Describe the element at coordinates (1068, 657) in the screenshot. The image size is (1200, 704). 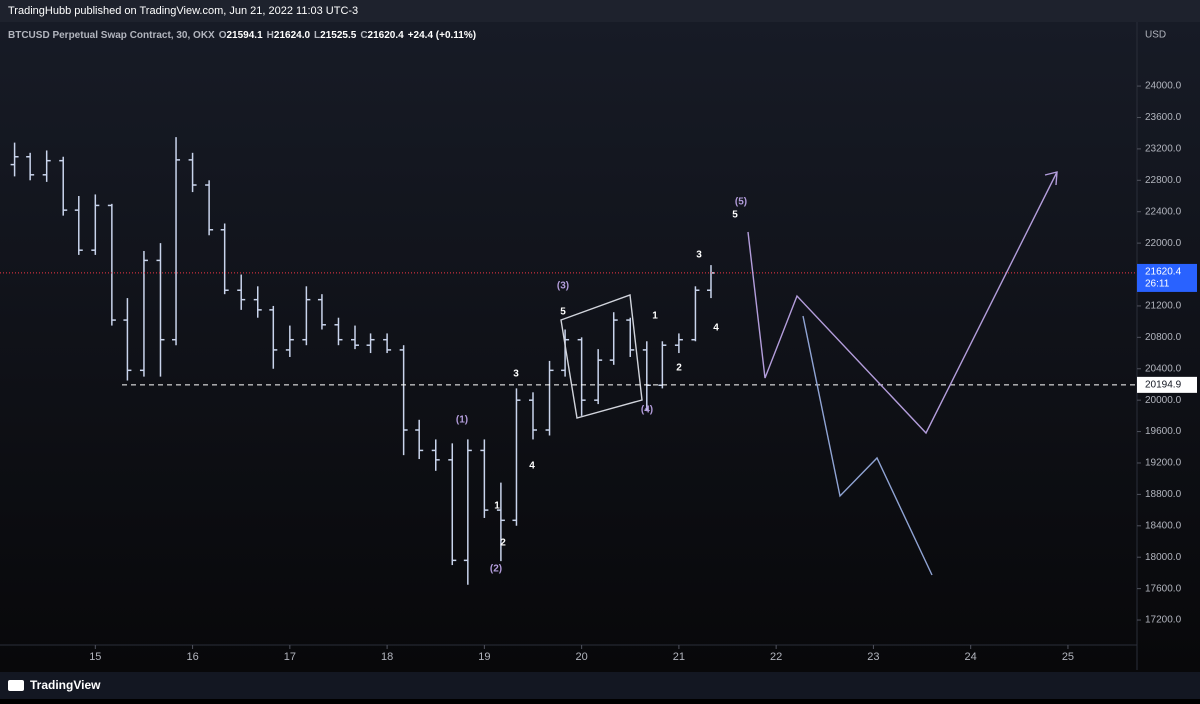
I see `x-tick-label: 25` at that location.